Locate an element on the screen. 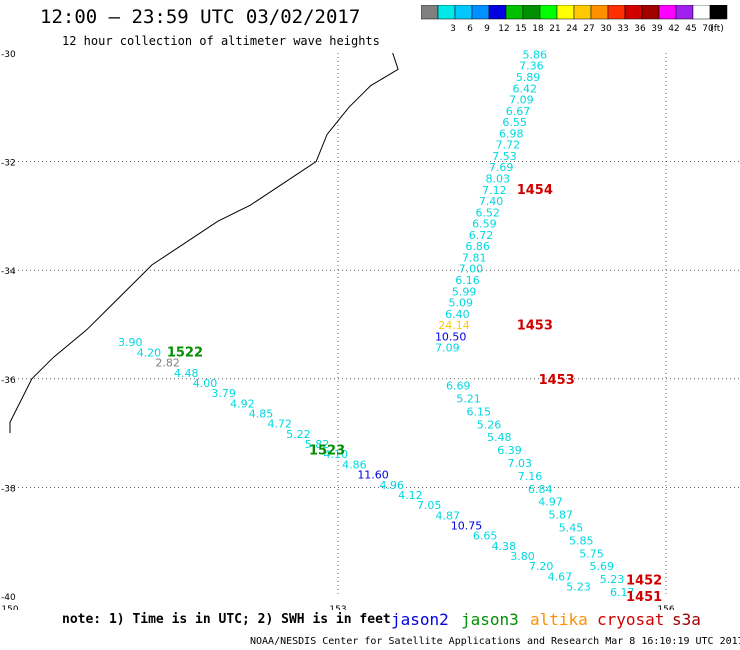 The height and width of the screenshot is (650, 740). colorbar-tick-label: 24 is located at coordinates (572, 29).